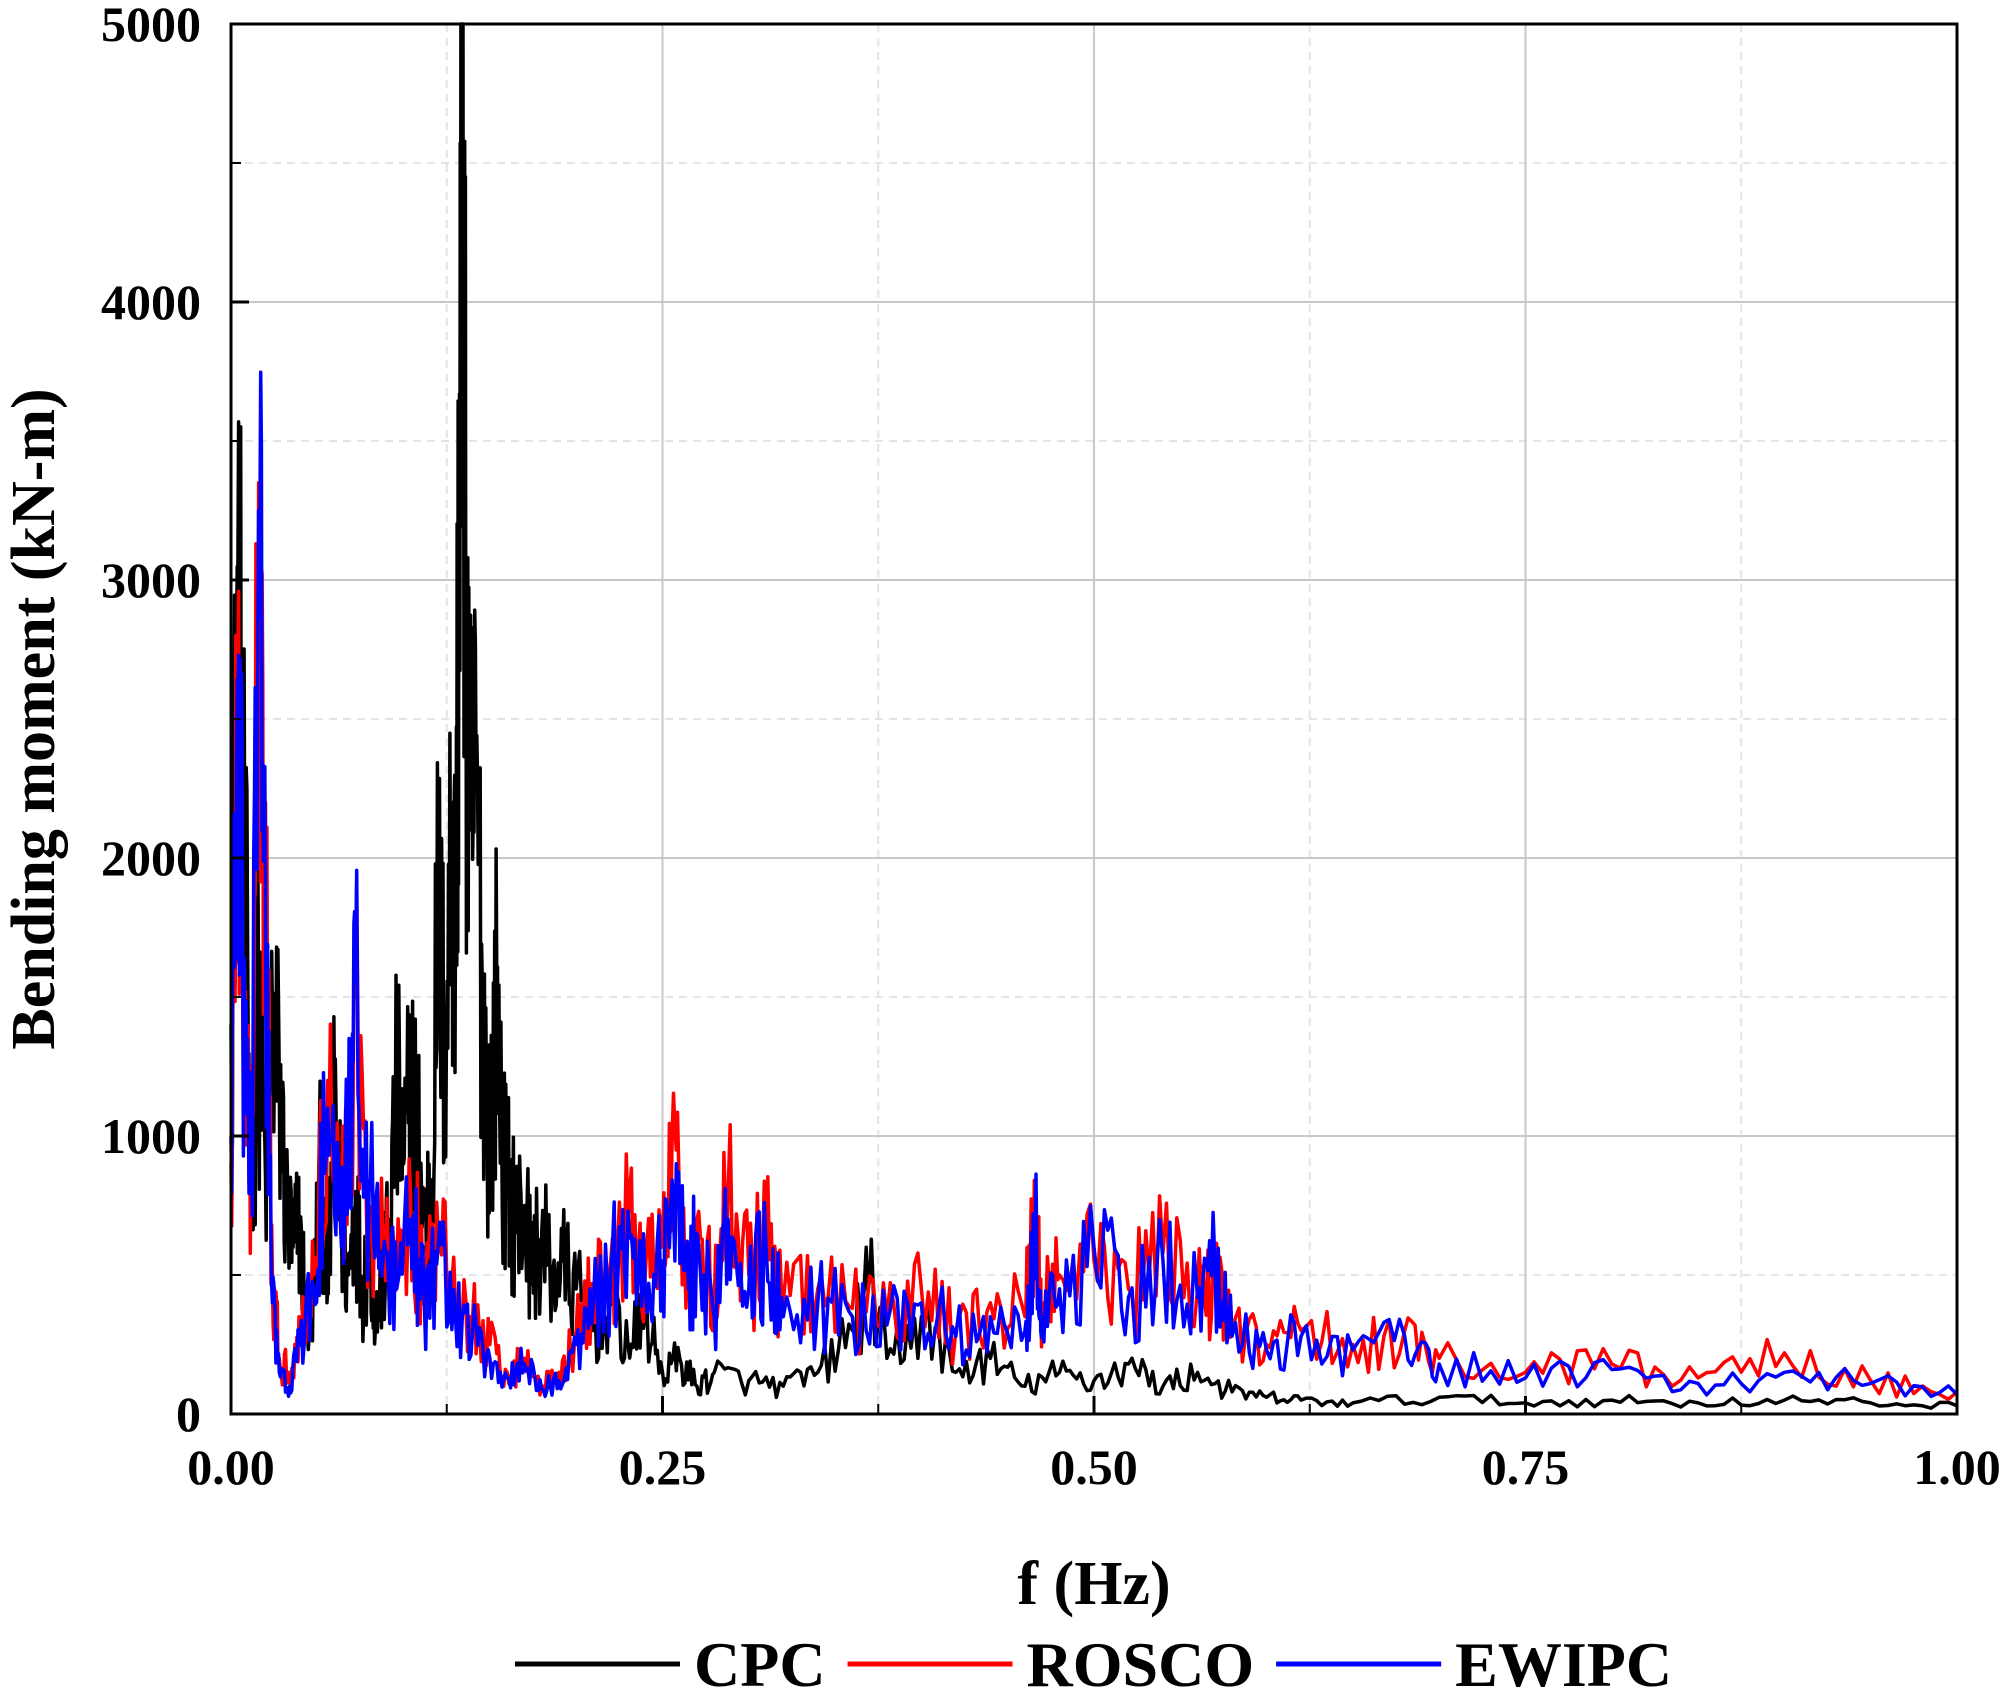  What do you see at coordinates (1526, 1467) in the screenshot?
I see `x-tick-label-3: 0.75` at bounding box center [1526, 1467].